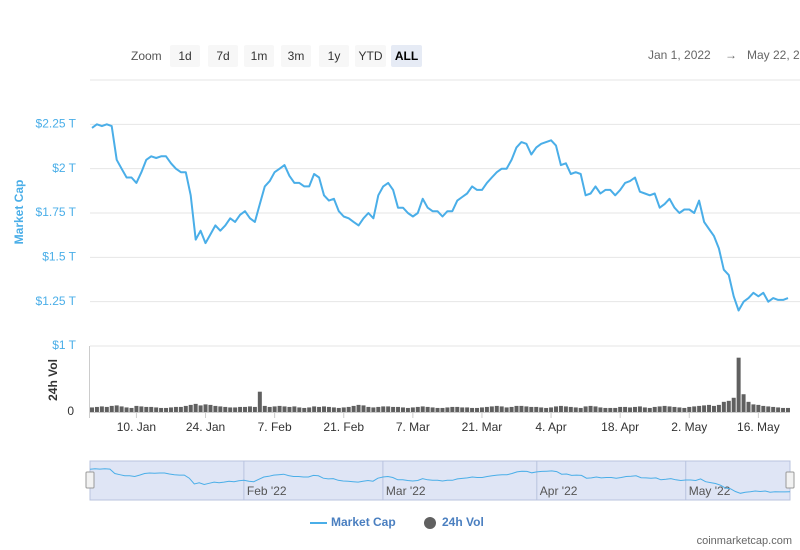 This screenshot has height=550, width=800. What do you see at coordinates (64, 345) in the screenshot?
I see `y-tick-label: $1 T` at bounding box center [64, 345].